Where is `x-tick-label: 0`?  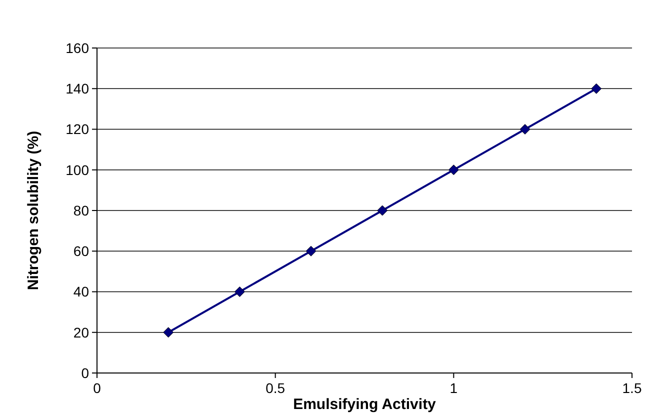
x-tick-label: 0 is located at coordinates (97, 388).